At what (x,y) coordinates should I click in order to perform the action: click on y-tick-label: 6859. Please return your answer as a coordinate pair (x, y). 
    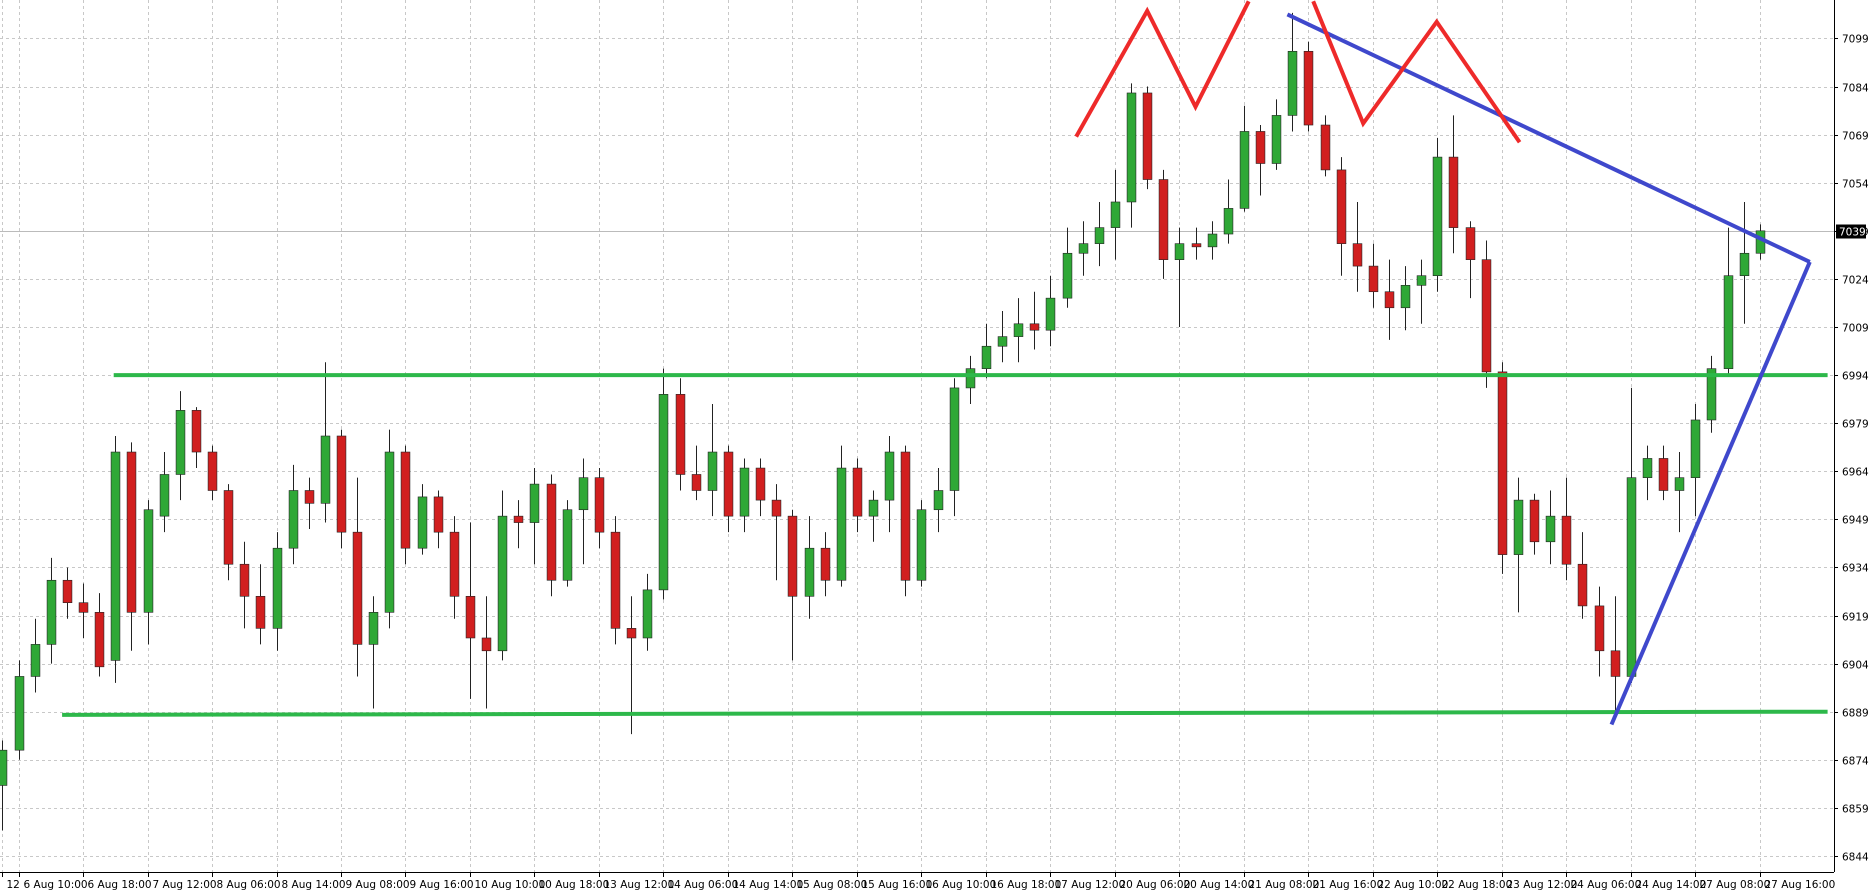
    Looking at the image, I should click on (1855, 810).